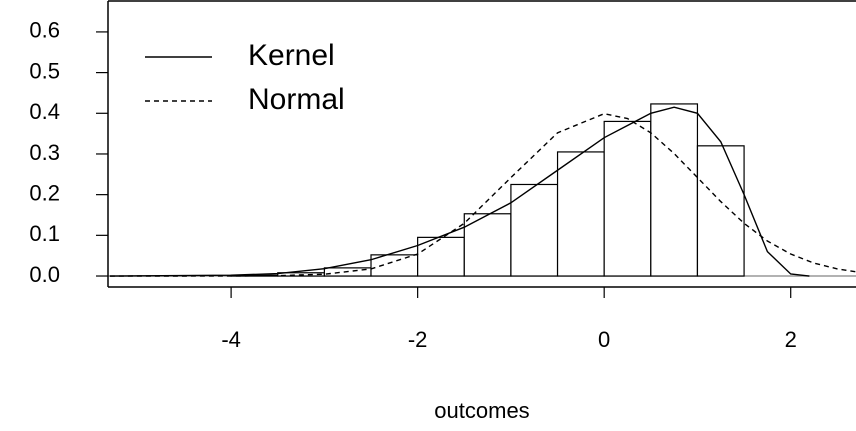 This screenshot has width=856, height=431. I want to click on y-tick-label: 0.0, so click(44, 274).